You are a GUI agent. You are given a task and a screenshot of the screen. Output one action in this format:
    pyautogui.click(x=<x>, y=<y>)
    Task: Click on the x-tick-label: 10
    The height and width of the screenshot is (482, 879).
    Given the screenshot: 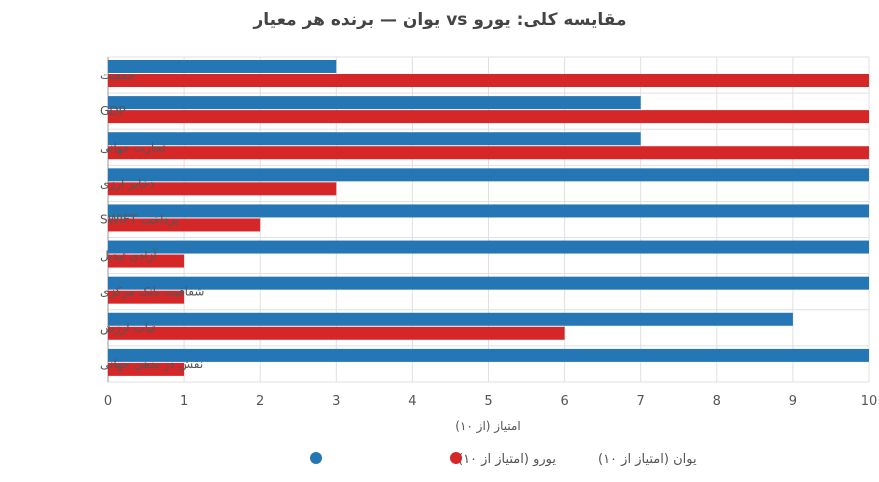 What is the action you would take?
    pyautogui.click(x=869, y=401)
    